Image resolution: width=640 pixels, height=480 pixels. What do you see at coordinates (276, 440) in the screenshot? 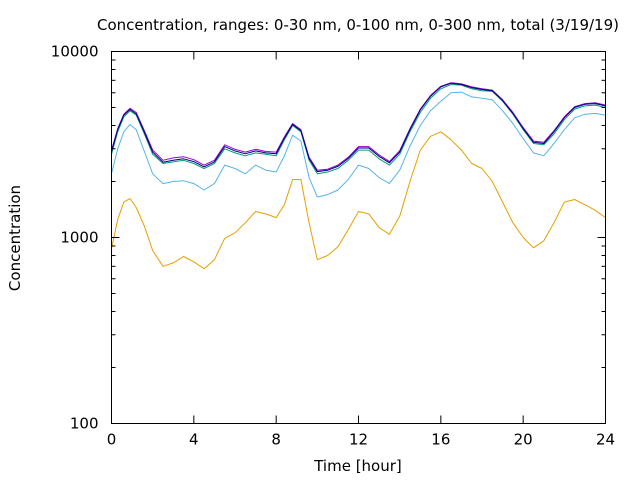
I see `x-tick-label: 8` at bounding box center [276, 440].